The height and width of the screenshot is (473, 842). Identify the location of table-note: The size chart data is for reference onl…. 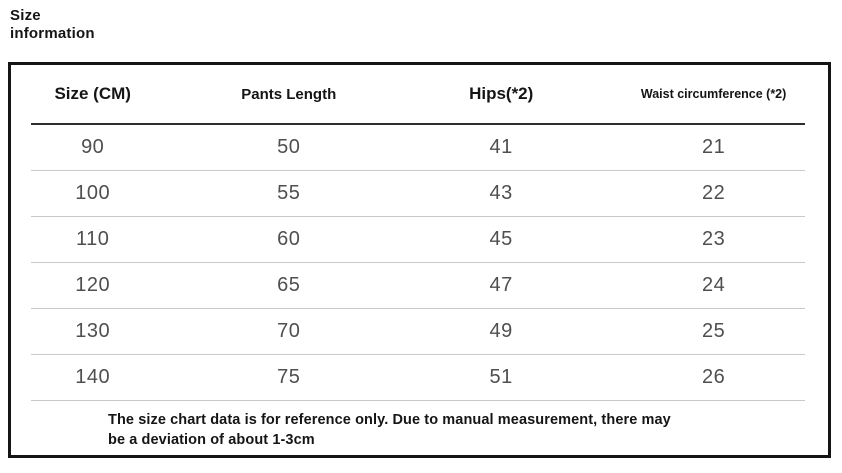
(419, 425).